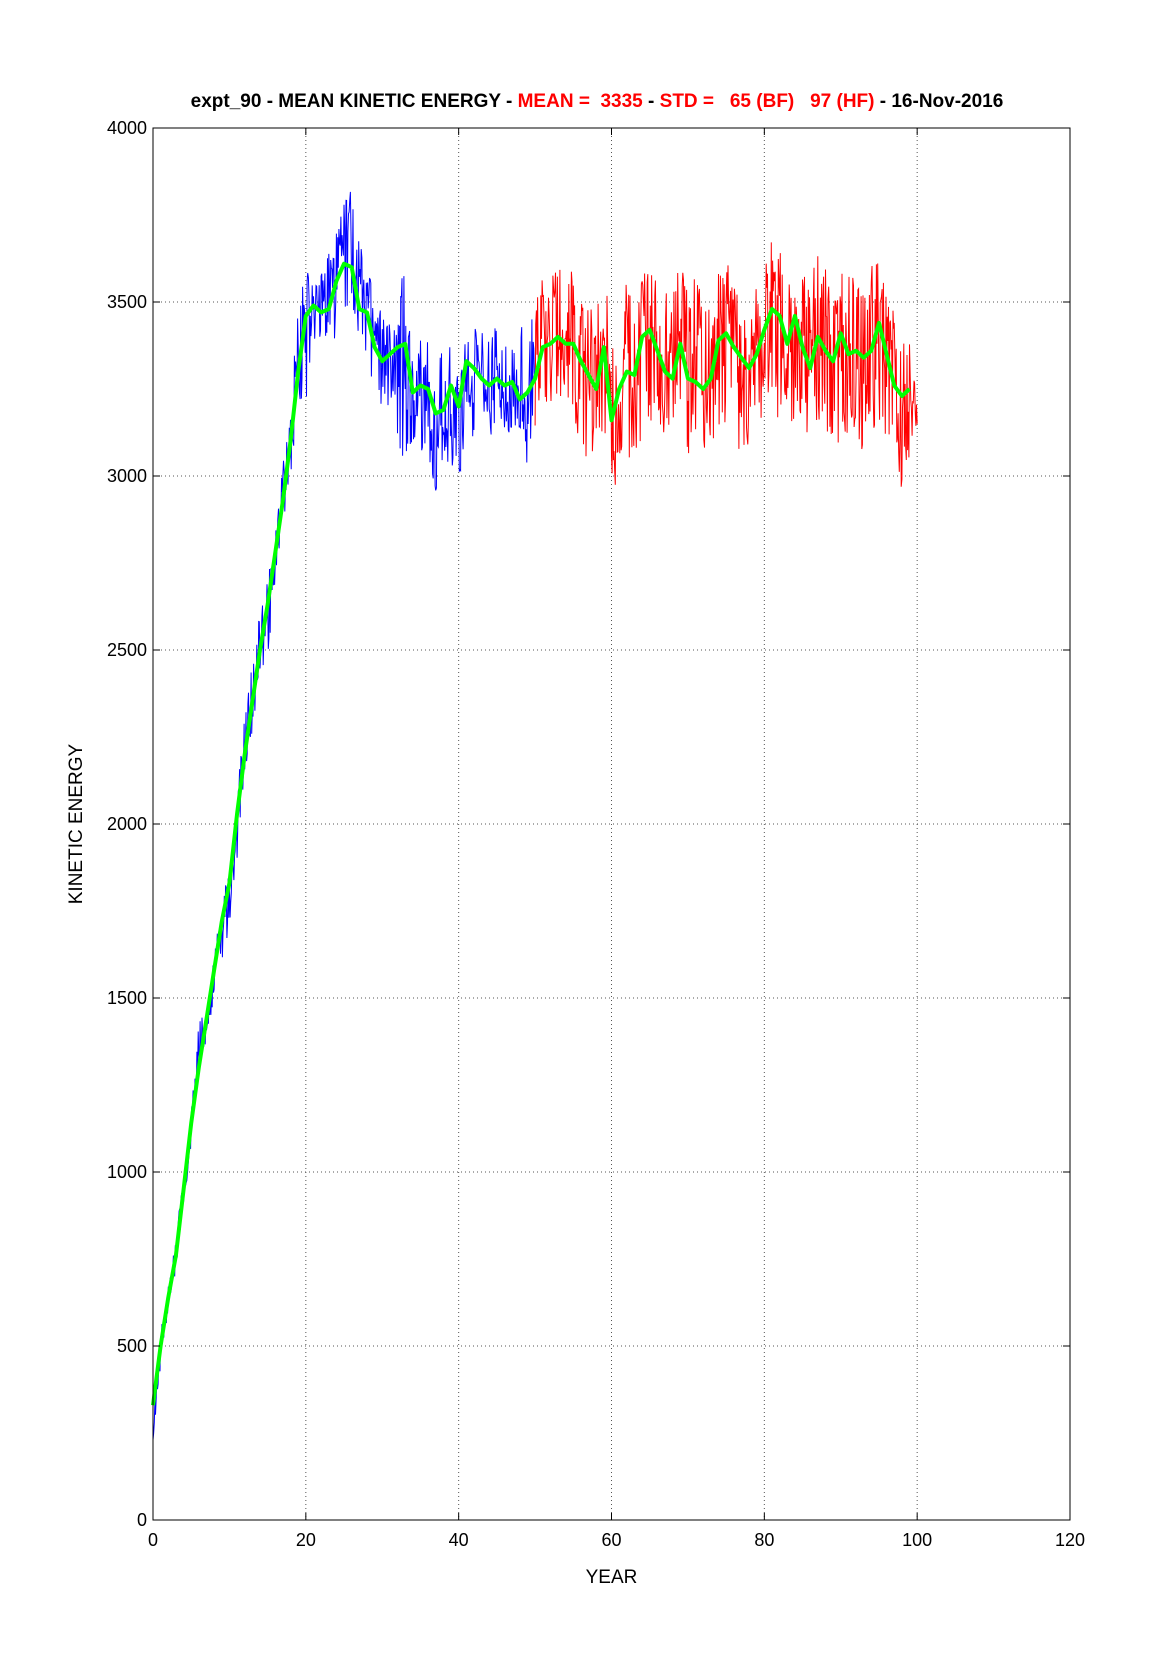  I want to click on title-part-2: -, so click(651, 101).